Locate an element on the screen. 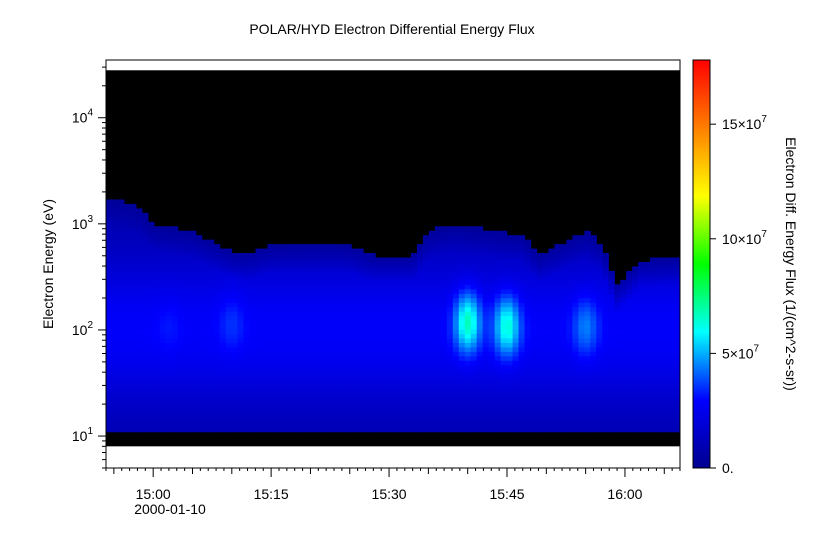 The image size is (828, 544). y-tick-label: 103 is located at coordinates (83, 223).